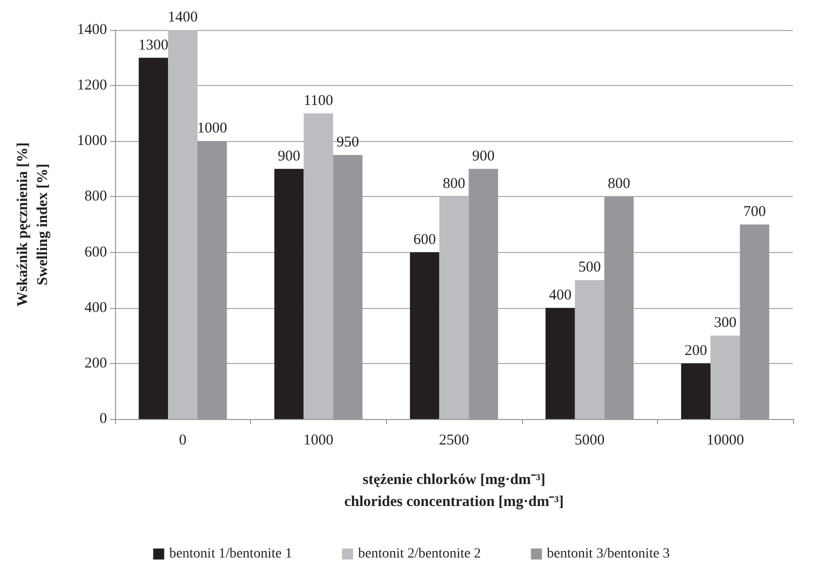  What do you see at coordinates (608, 554) in the screenshot?
I see `legend-label: bentonit 3/bentonite 3` at bounding box center [608, 554].